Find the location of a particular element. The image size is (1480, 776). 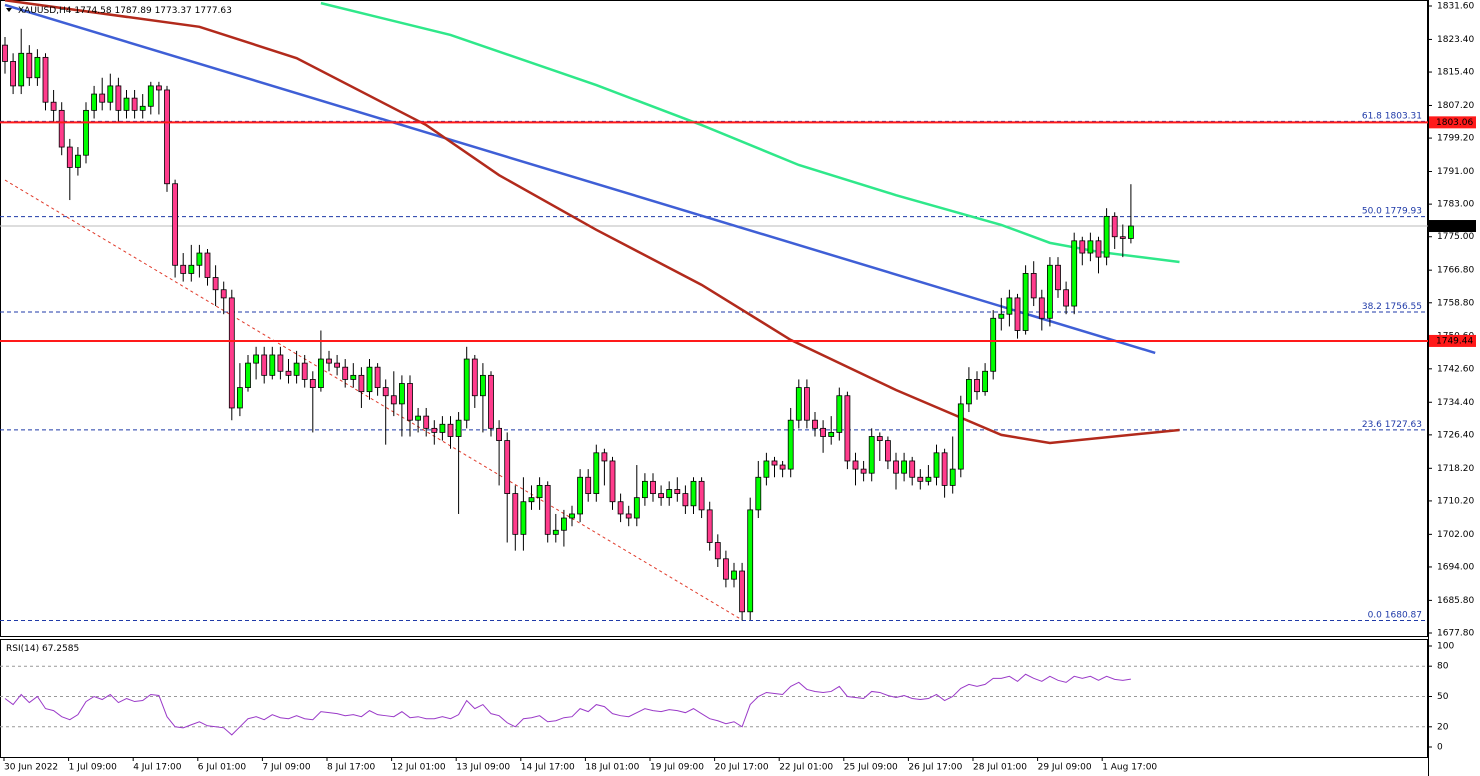

x-tick-label: 20 Jul 17:00 is located at coordinates (742, 768).